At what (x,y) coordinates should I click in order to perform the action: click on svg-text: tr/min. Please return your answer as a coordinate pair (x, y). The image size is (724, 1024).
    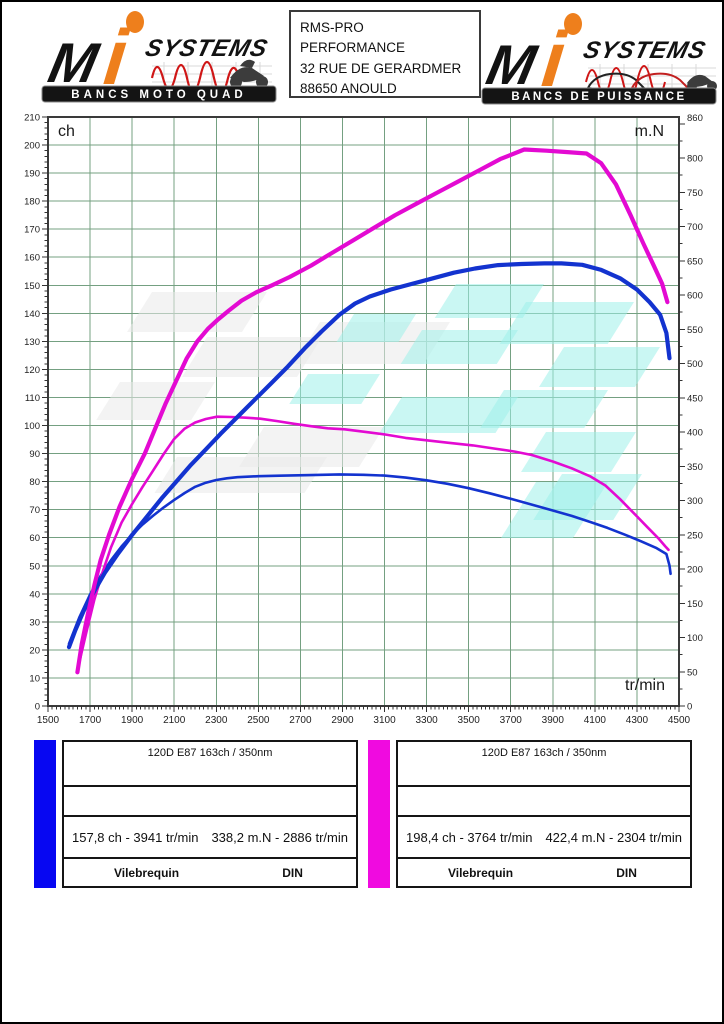
    Looking at the image, I should click on (645, 685).